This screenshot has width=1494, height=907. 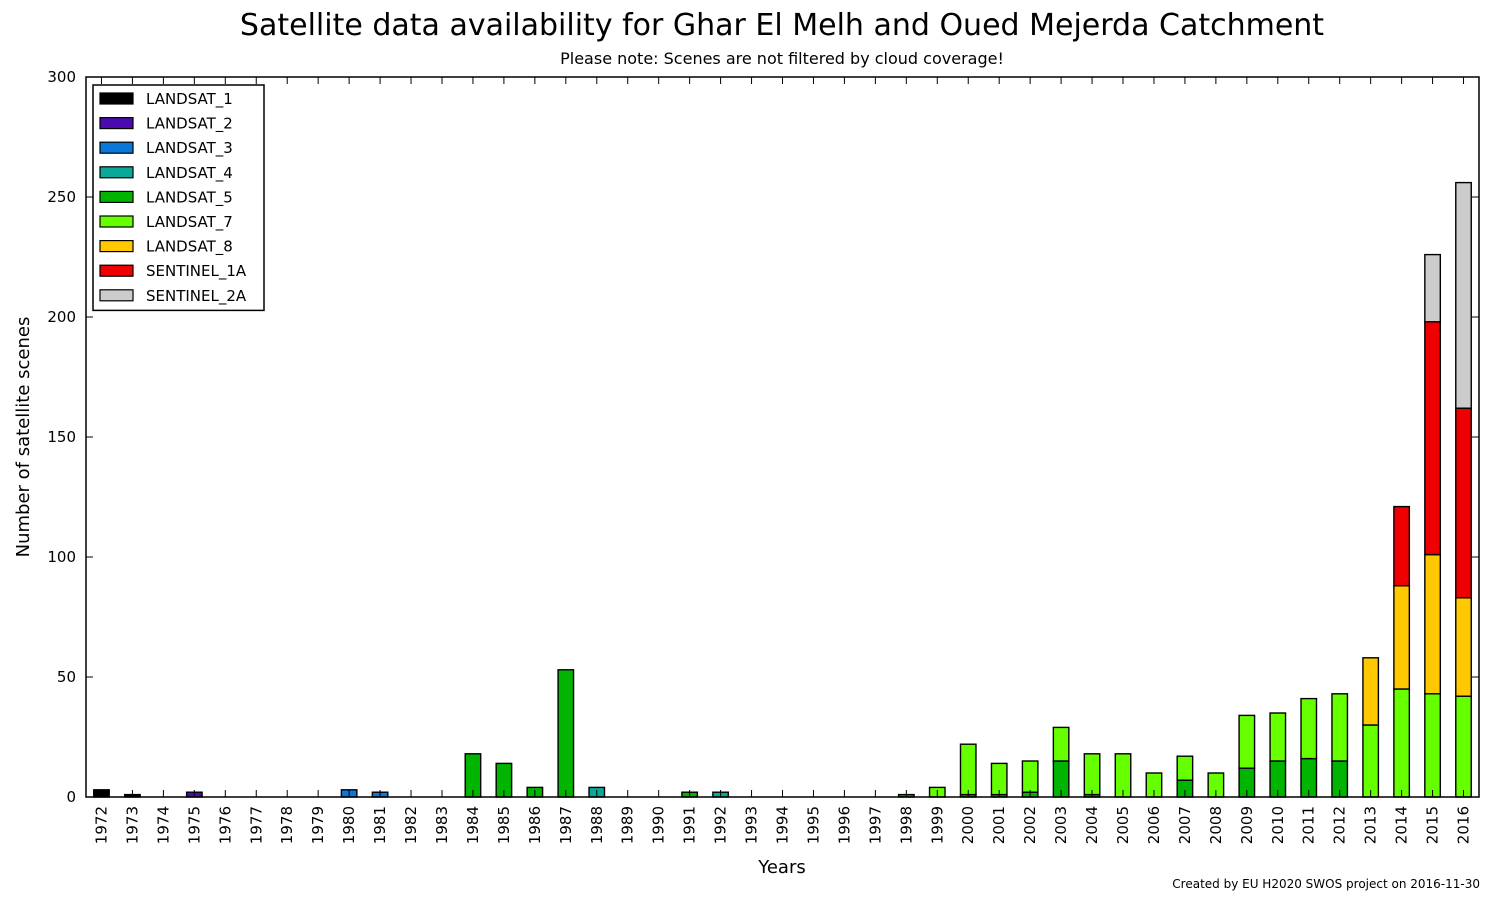 What do you see at coordinates (189, 197) in the screenshot?
I see `legend-label-landsat_5: LANDSAT_5` at bounding box center [189, 197].